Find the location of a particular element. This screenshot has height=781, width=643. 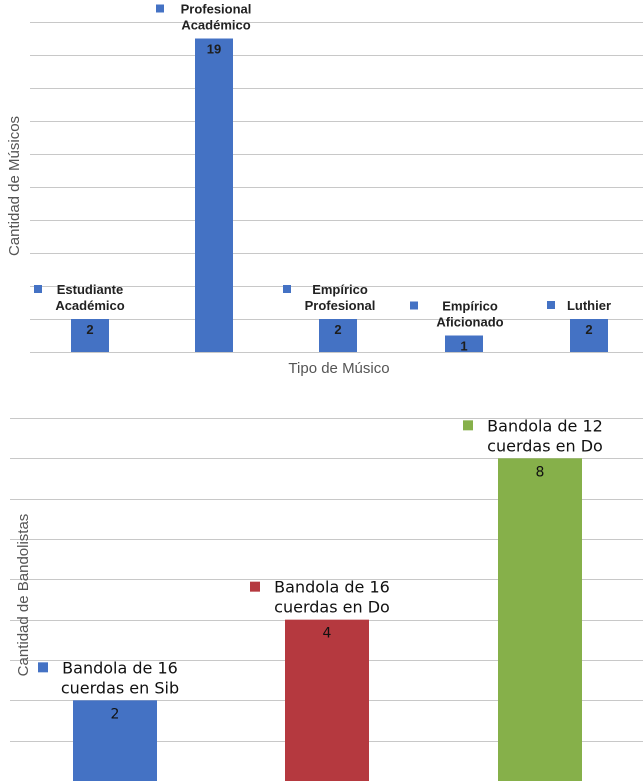

chart2-y-axis-title: Cantidad de Bandolistas is located at coordinates (23, 595).